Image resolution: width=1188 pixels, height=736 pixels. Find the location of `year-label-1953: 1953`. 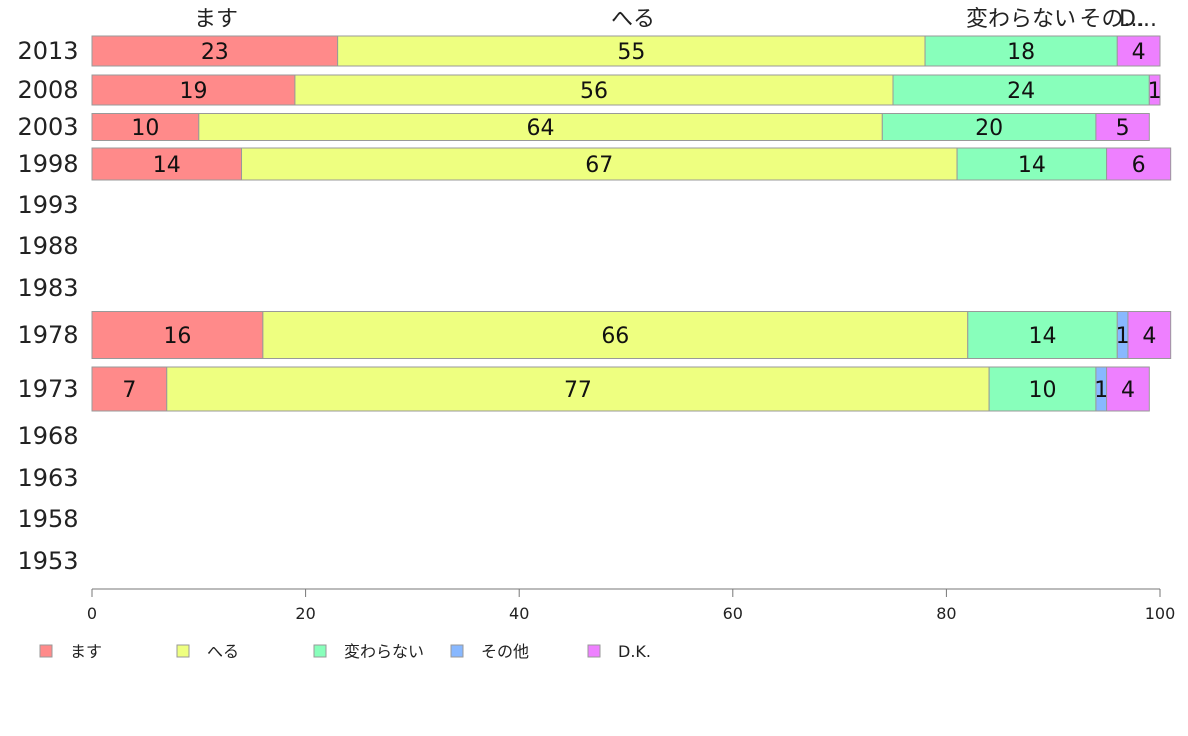

year-label-1953: 1953 is located at coordinates (47, 561).